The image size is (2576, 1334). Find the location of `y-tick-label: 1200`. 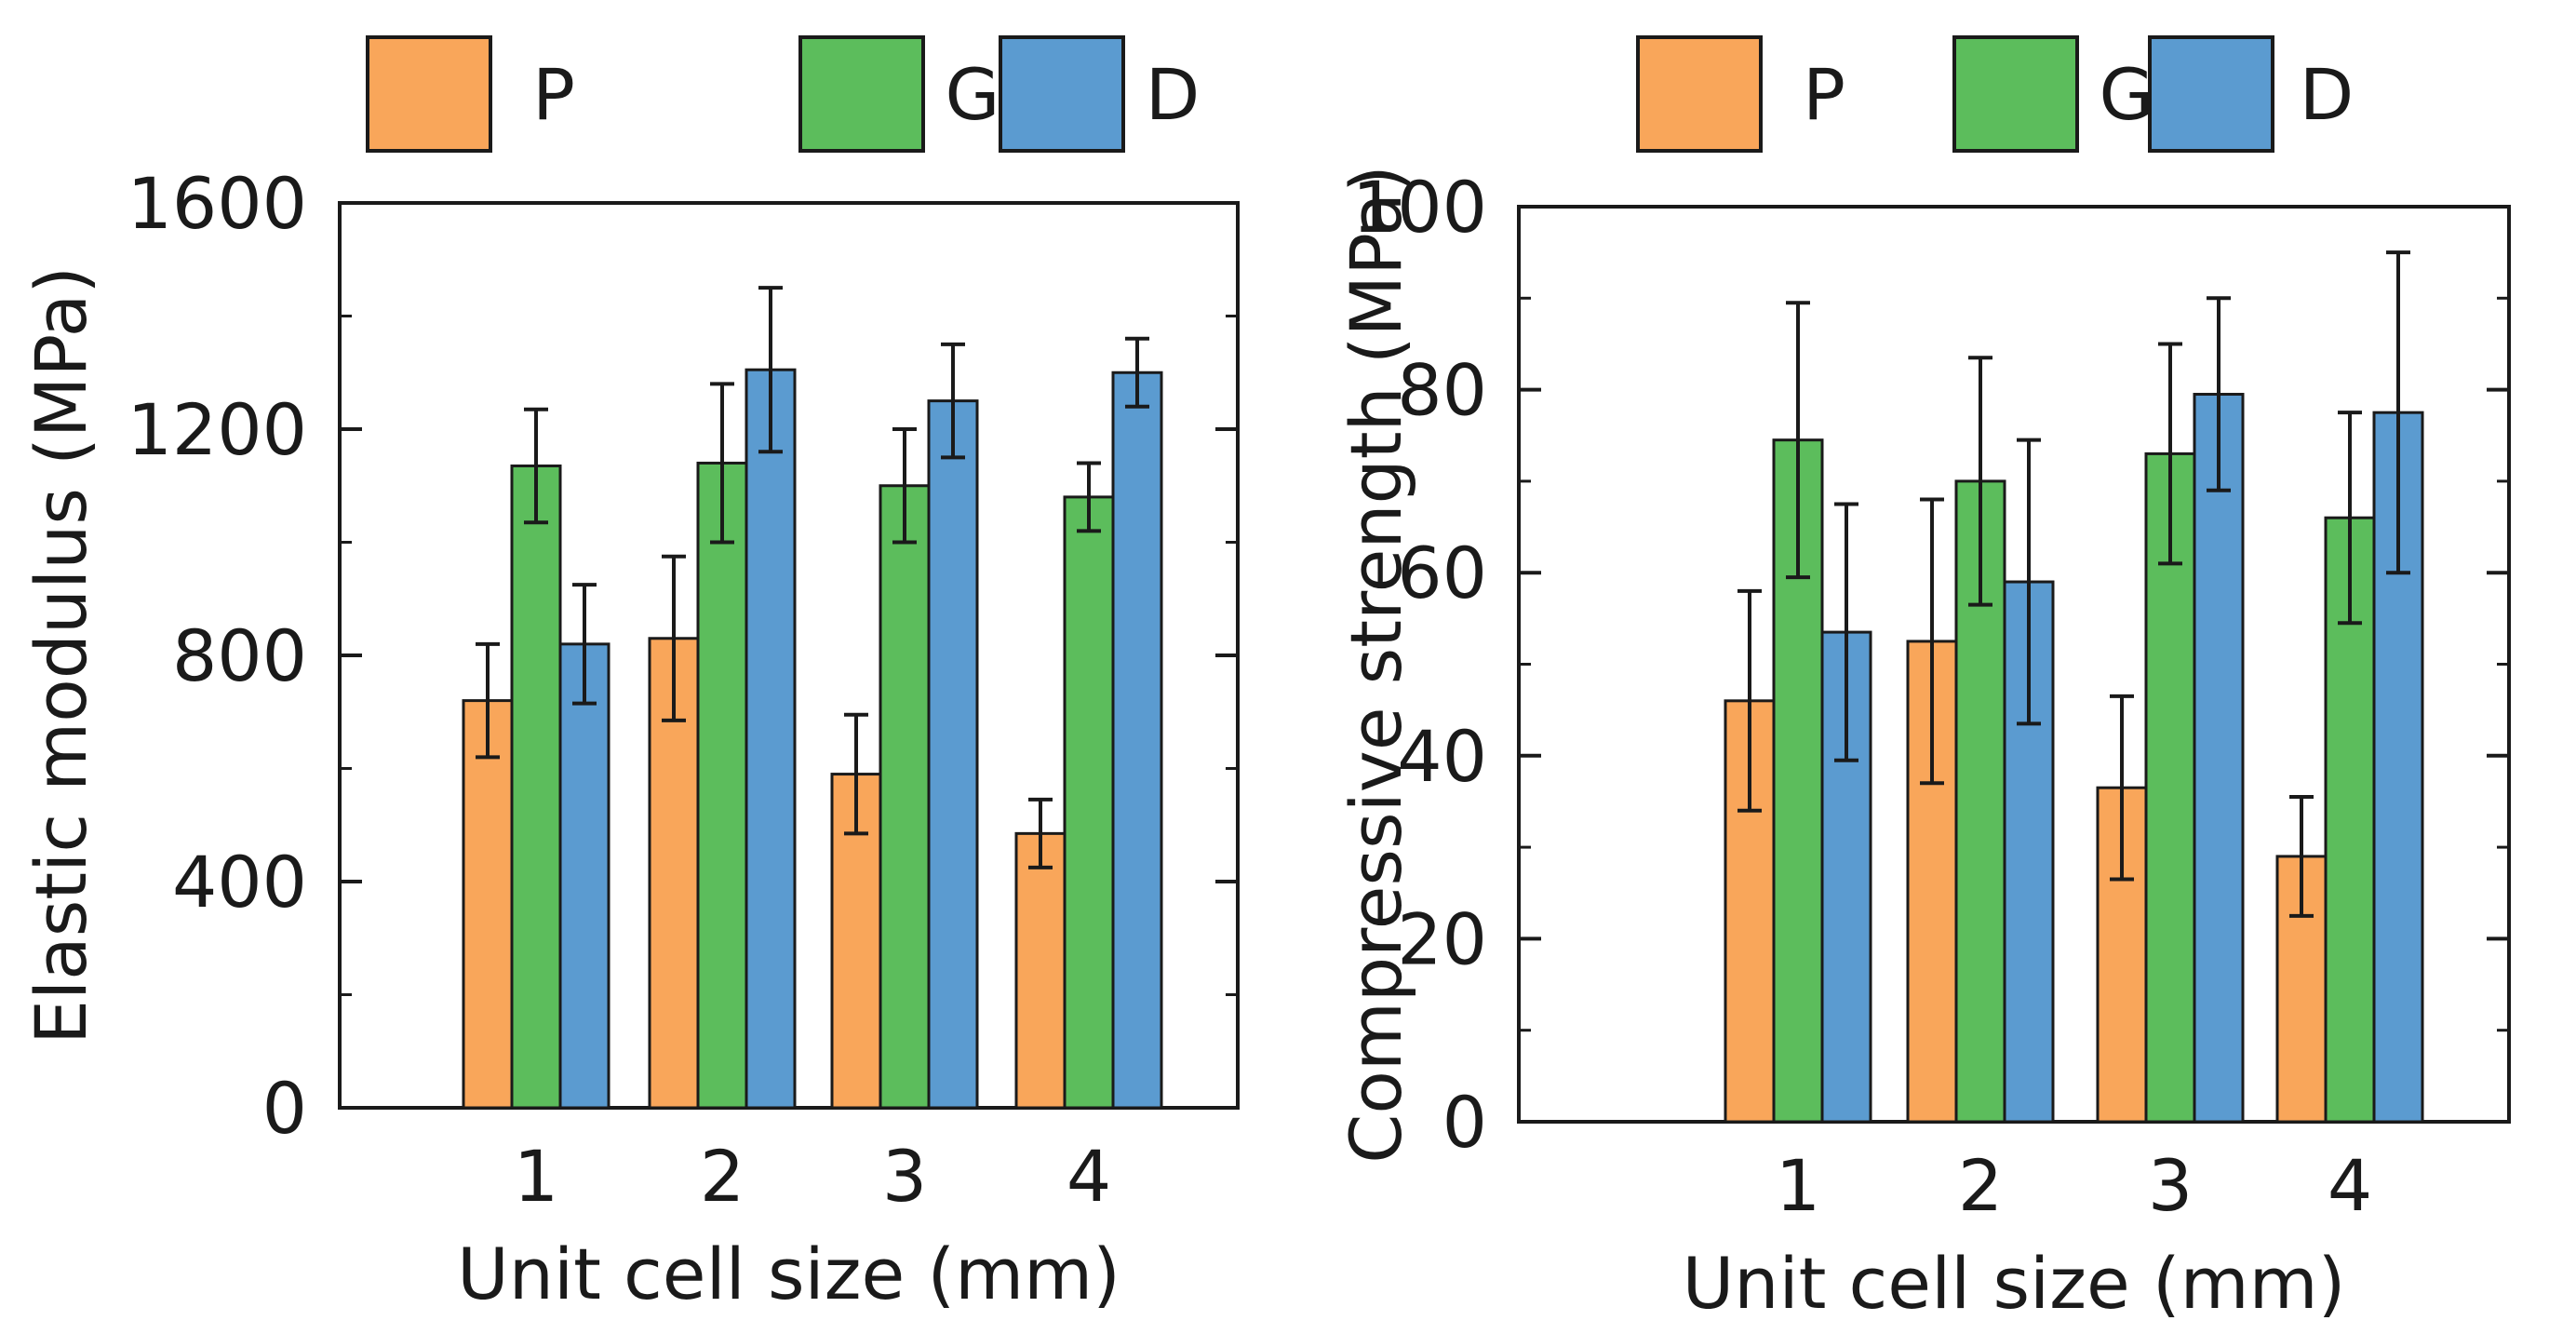

y-tick-label: 1200 is located at coordinates (217, 429).